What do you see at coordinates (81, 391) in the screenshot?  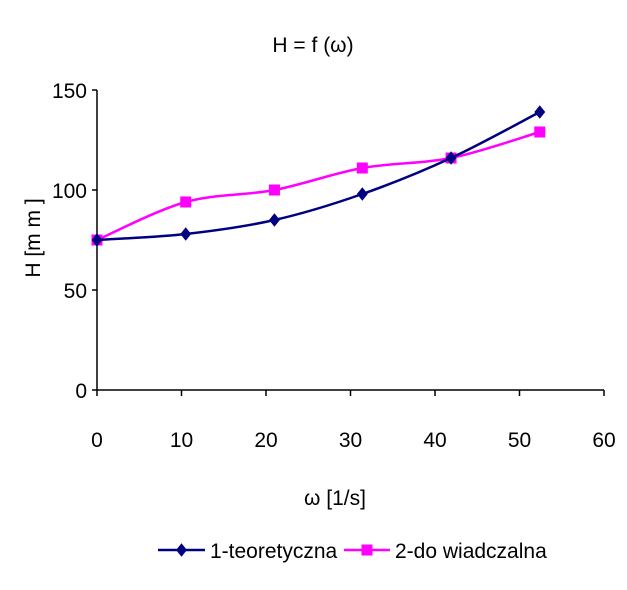 I see `y-tick-label: 0` at bounding box center [81, 391].